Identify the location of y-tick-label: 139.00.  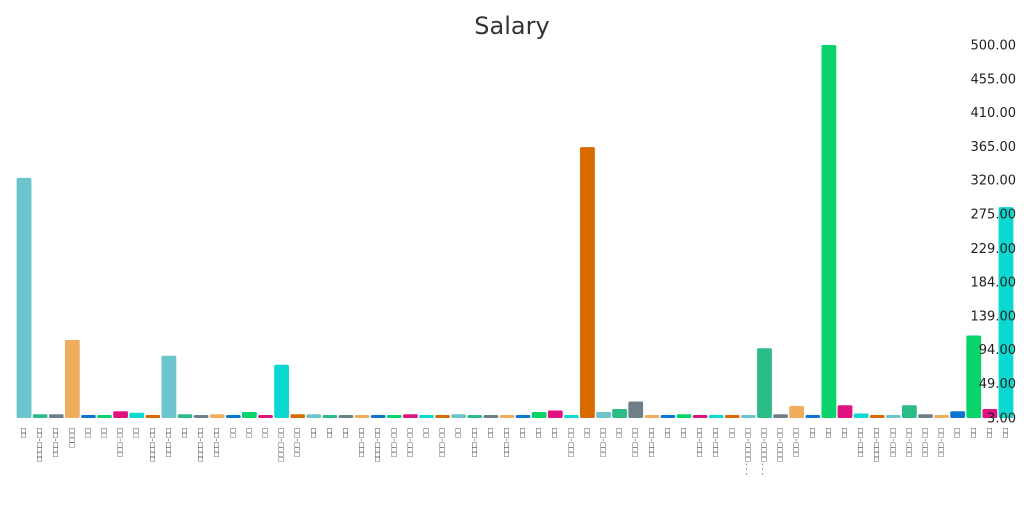
(994, 316).